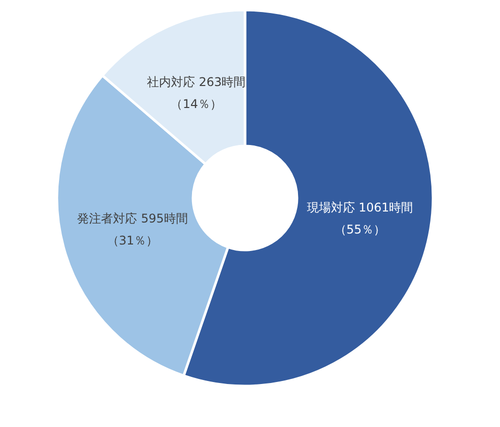  I want to click on slice-label: 社内対応 263時間（14％）, so click(196, 93).